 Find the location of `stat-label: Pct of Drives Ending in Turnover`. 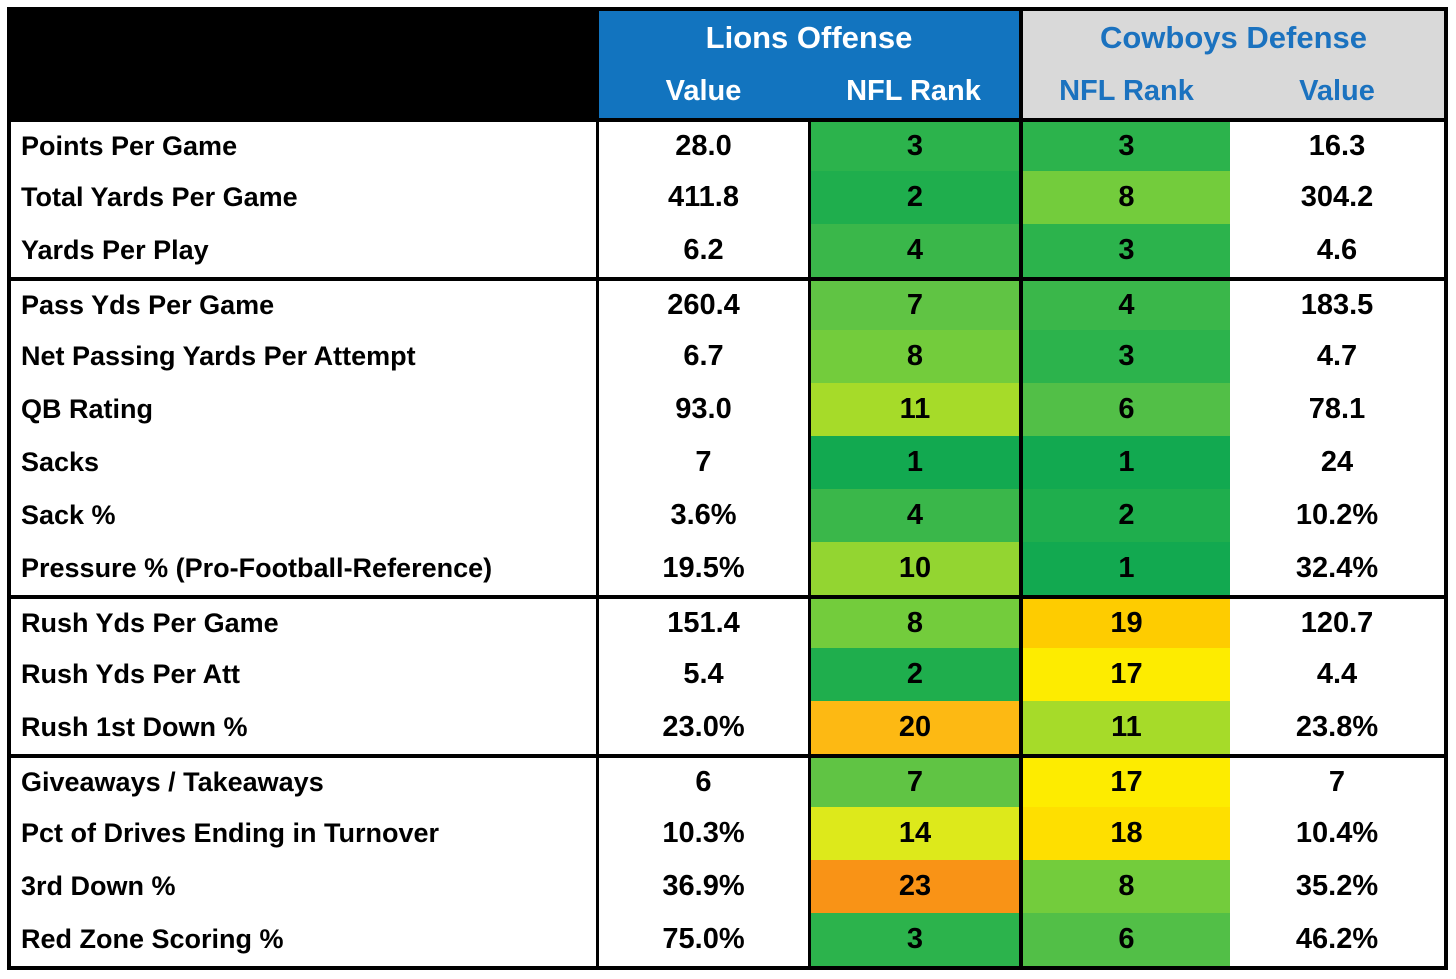

stat-label: Pct of Drives Ending in Turnover is located at coordinates (303, 833).